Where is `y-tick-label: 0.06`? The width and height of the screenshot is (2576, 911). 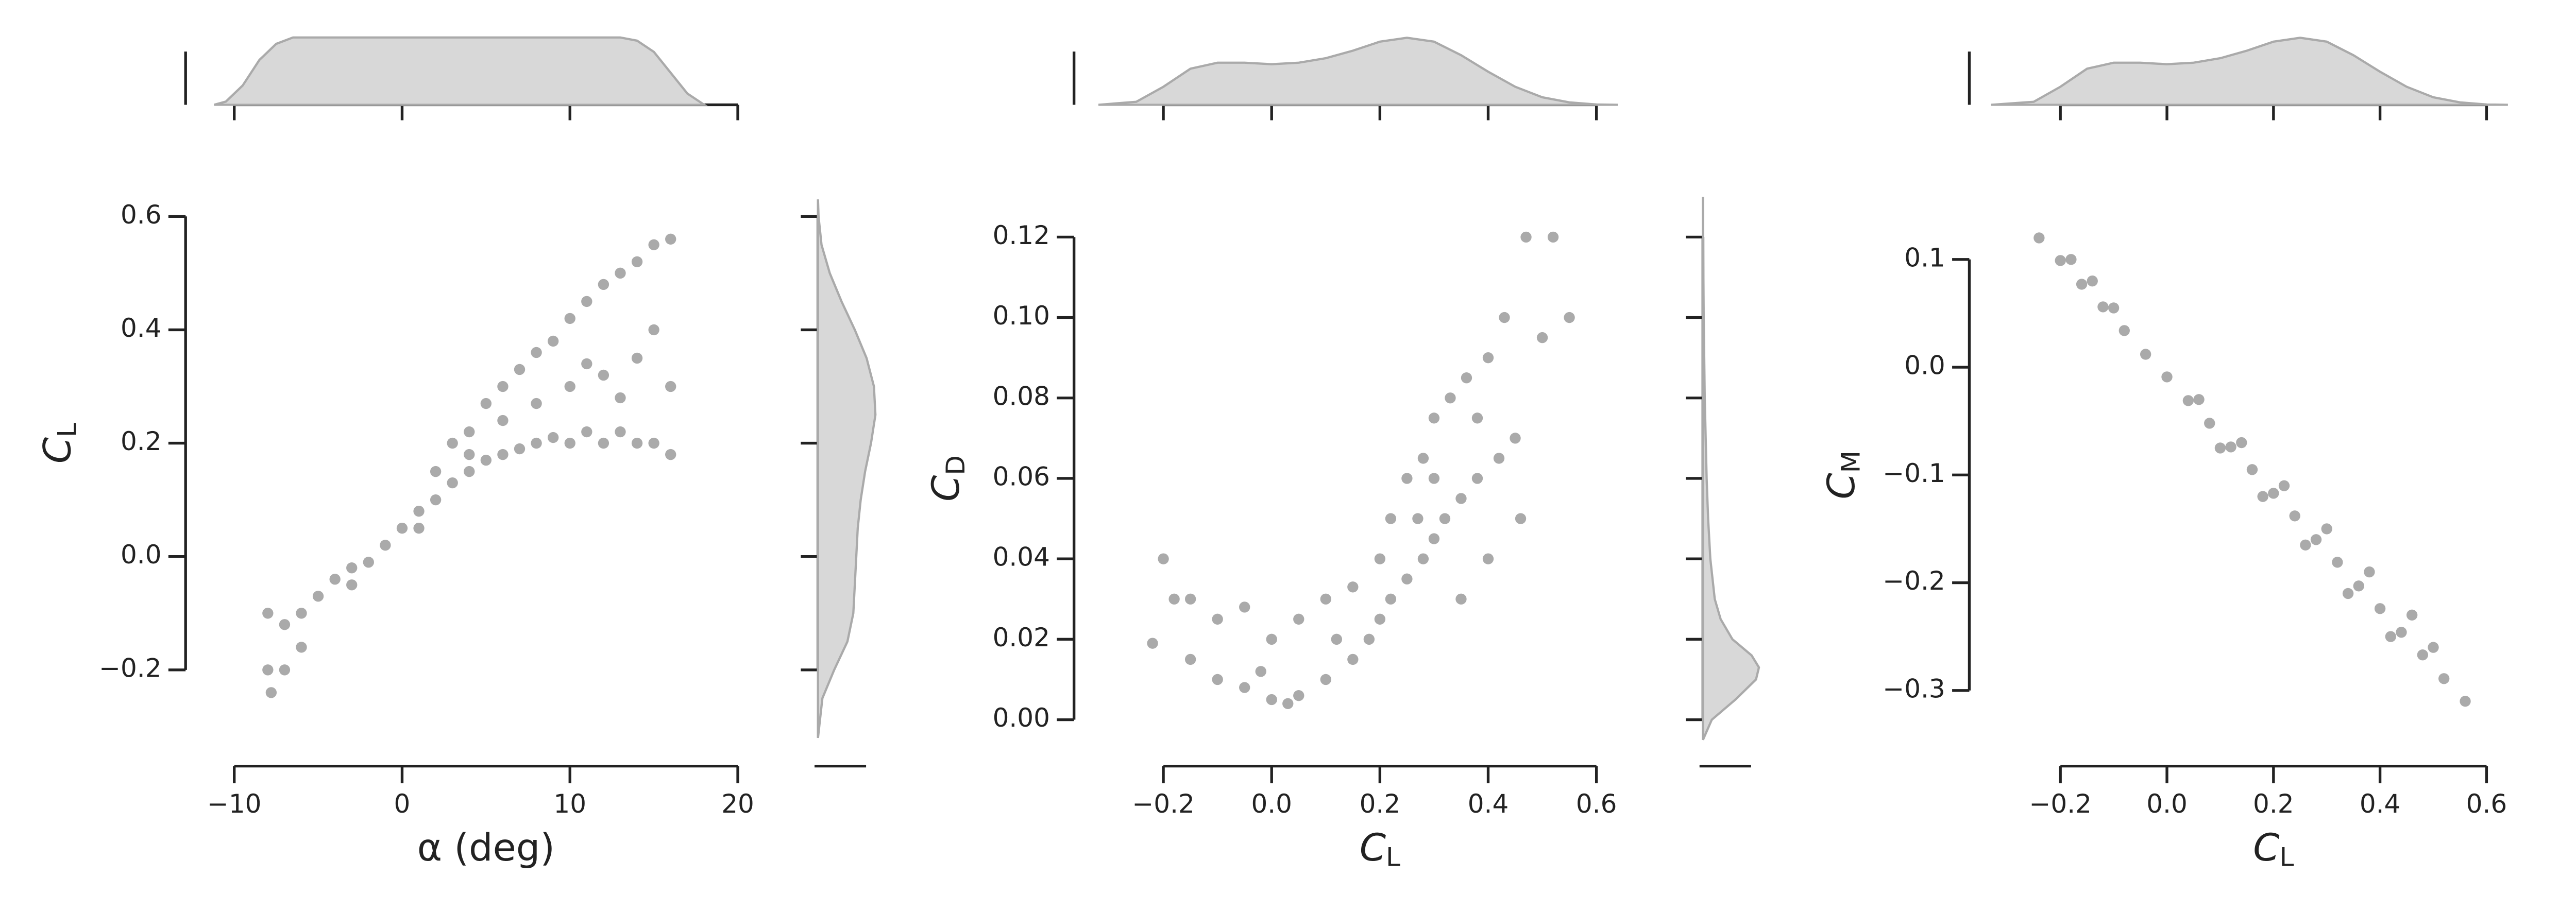
y-tick-label: 0.06 is located at coordinates (1022, 476).